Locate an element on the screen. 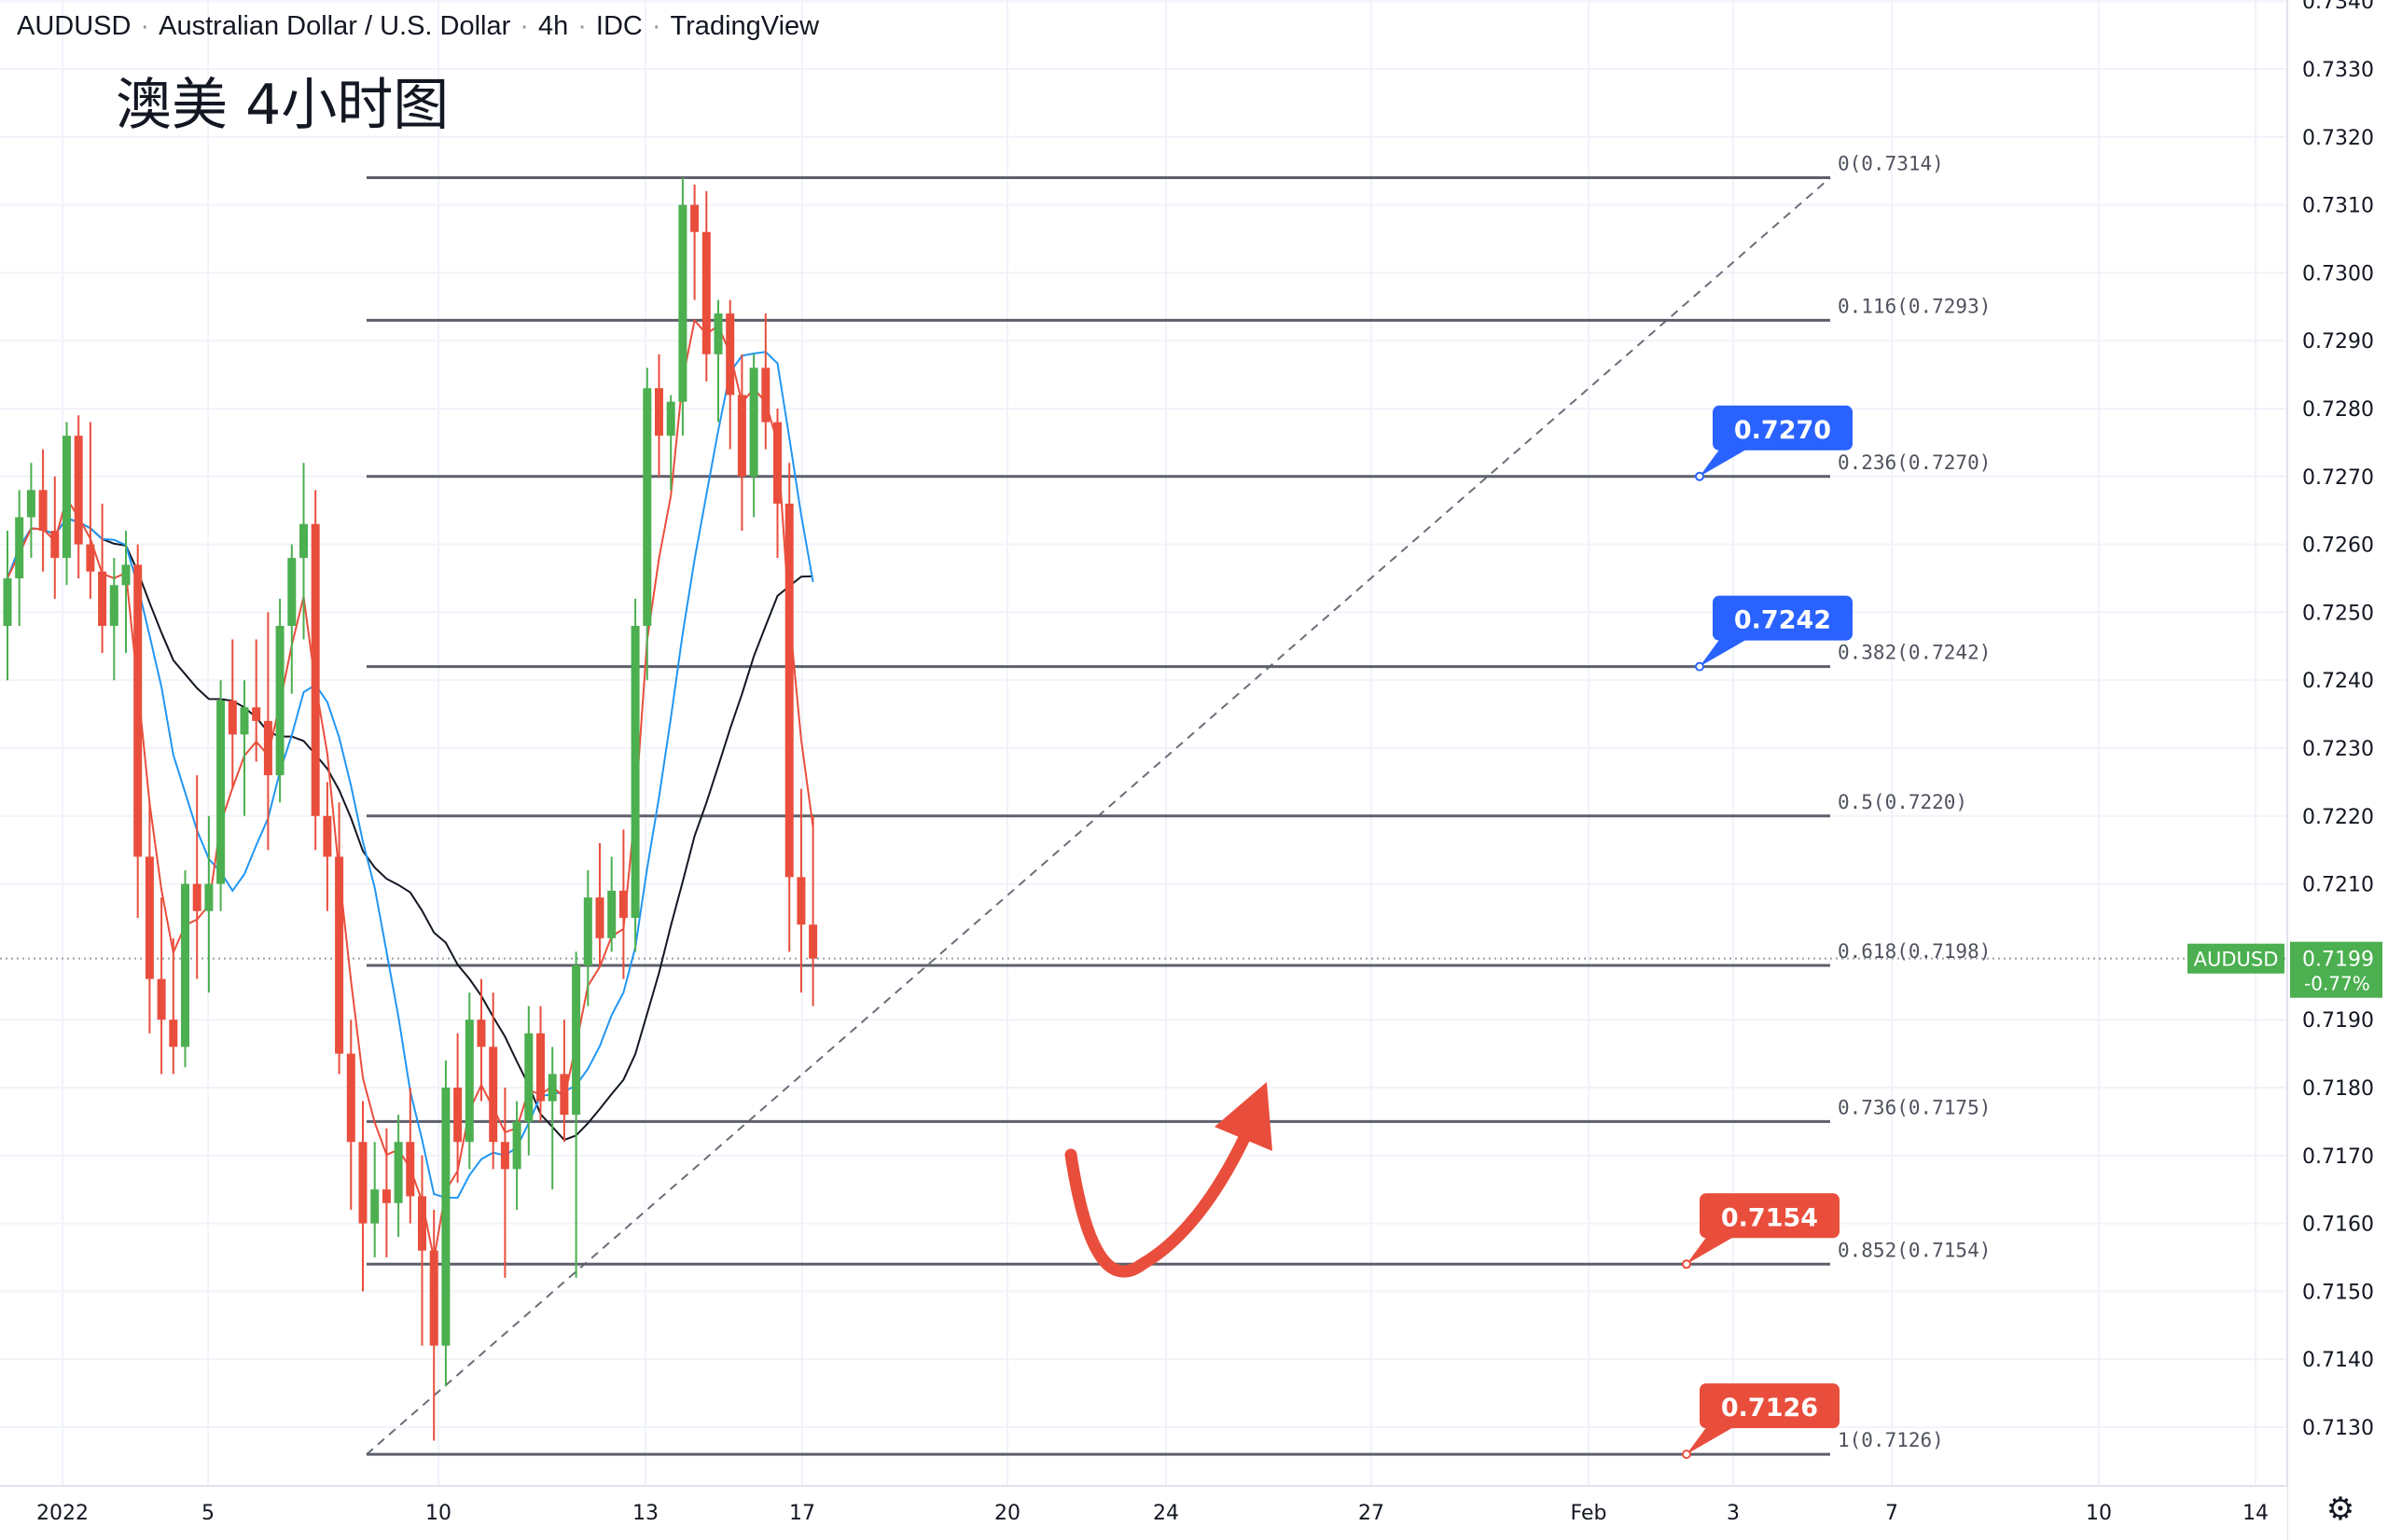  time-tick-label: 5 is located at coordinates (208, 1513).